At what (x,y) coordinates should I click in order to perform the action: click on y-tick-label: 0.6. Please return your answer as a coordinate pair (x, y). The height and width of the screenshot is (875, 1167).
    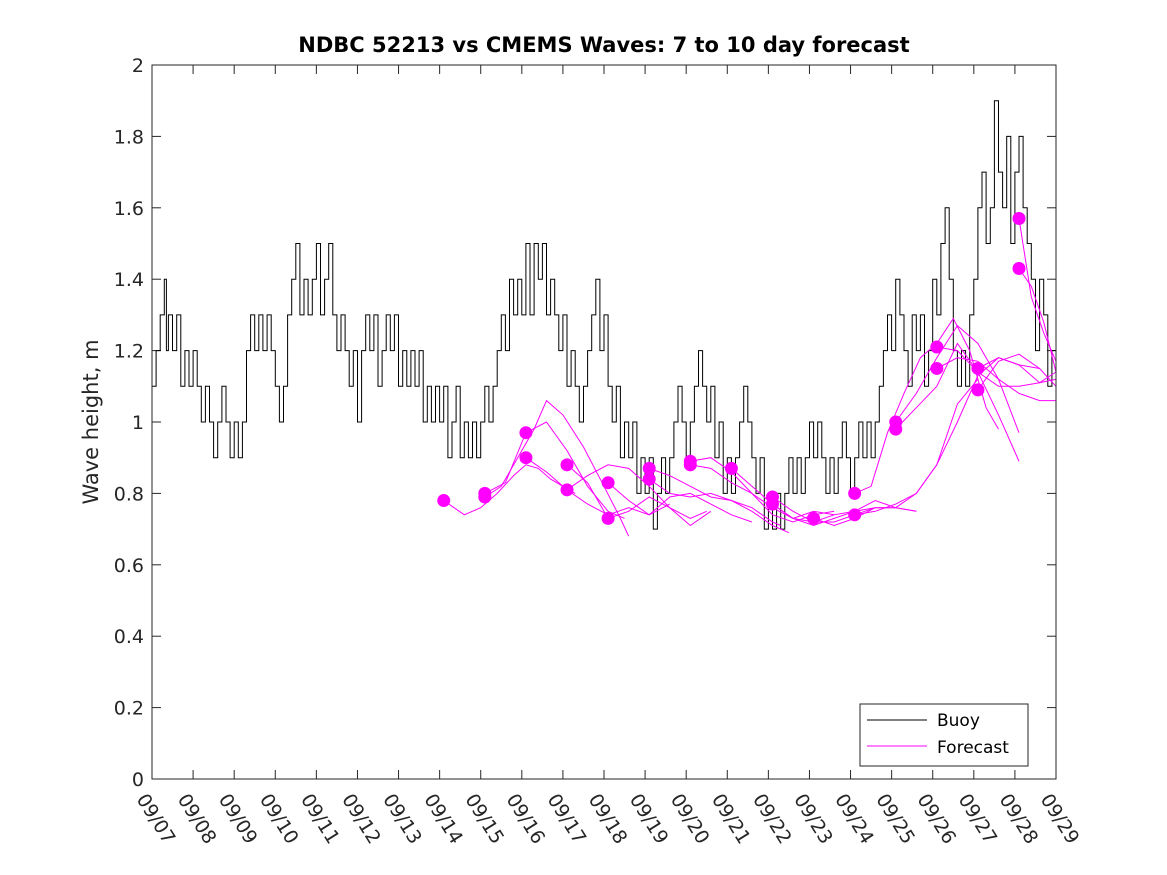
    Looking at the image, I should click on (129, 566).